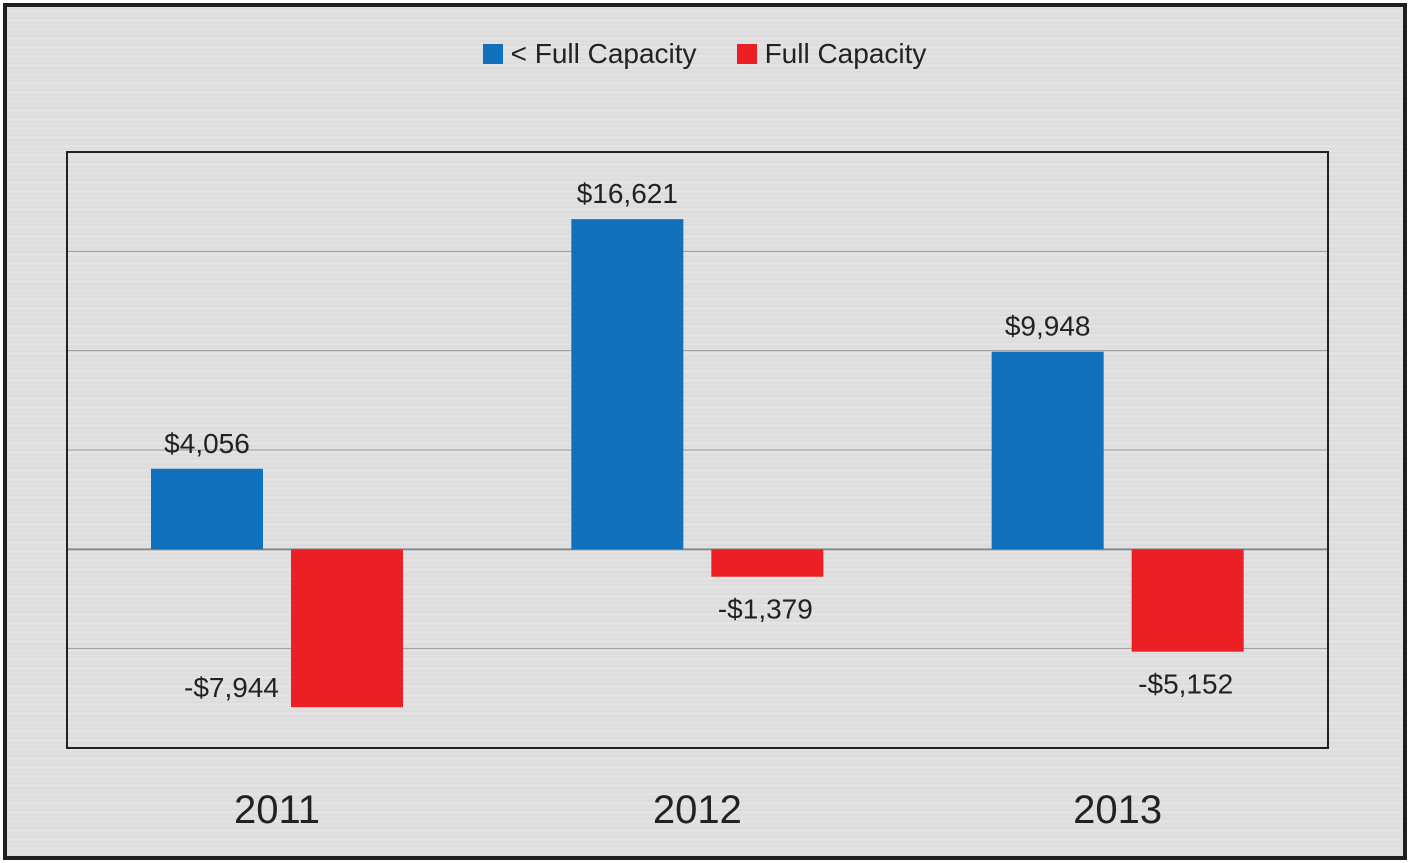  What do you see at coordinates (492, 54) in the screenshot?
I see `legend-swatch-blue` at bounding box center [492, 54].